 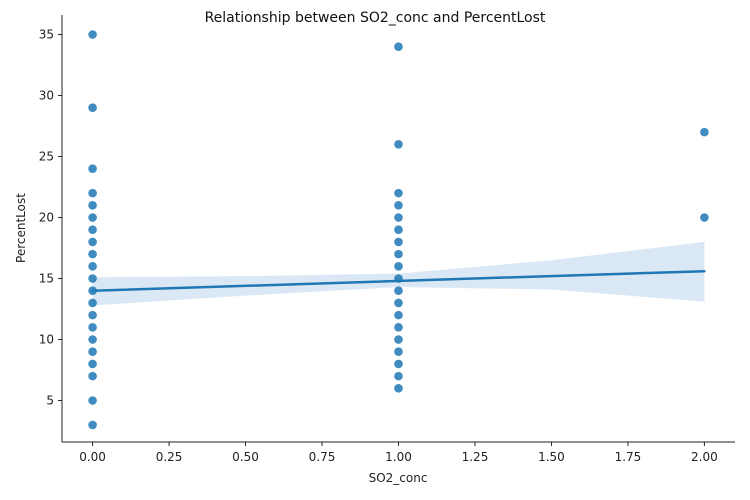 I want to click on x-ticks: 0.00 0.25 0.50 0.75 1.00 1.25 1.50 1.75 2.00, so click(x=398, y=453).